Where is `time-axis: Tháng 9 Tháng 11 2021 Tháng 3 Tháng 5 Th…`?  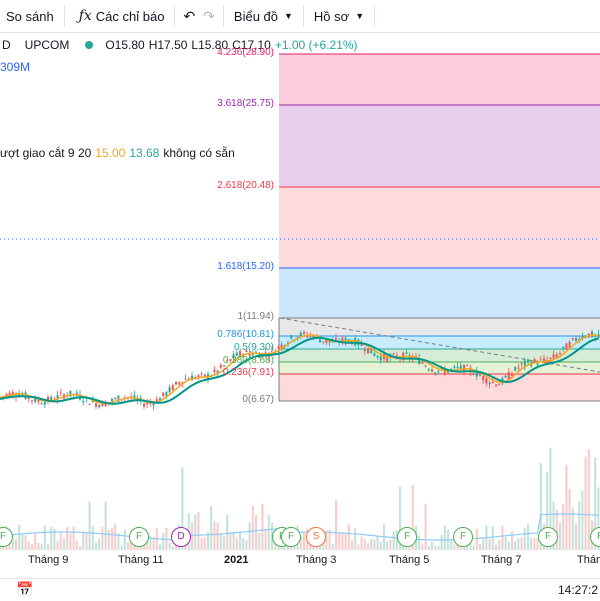 time-axis: Tháng 9 Tháng 11 2021 Tháng 3 Tháng 5 Th… is located at coordinates (300, 560).